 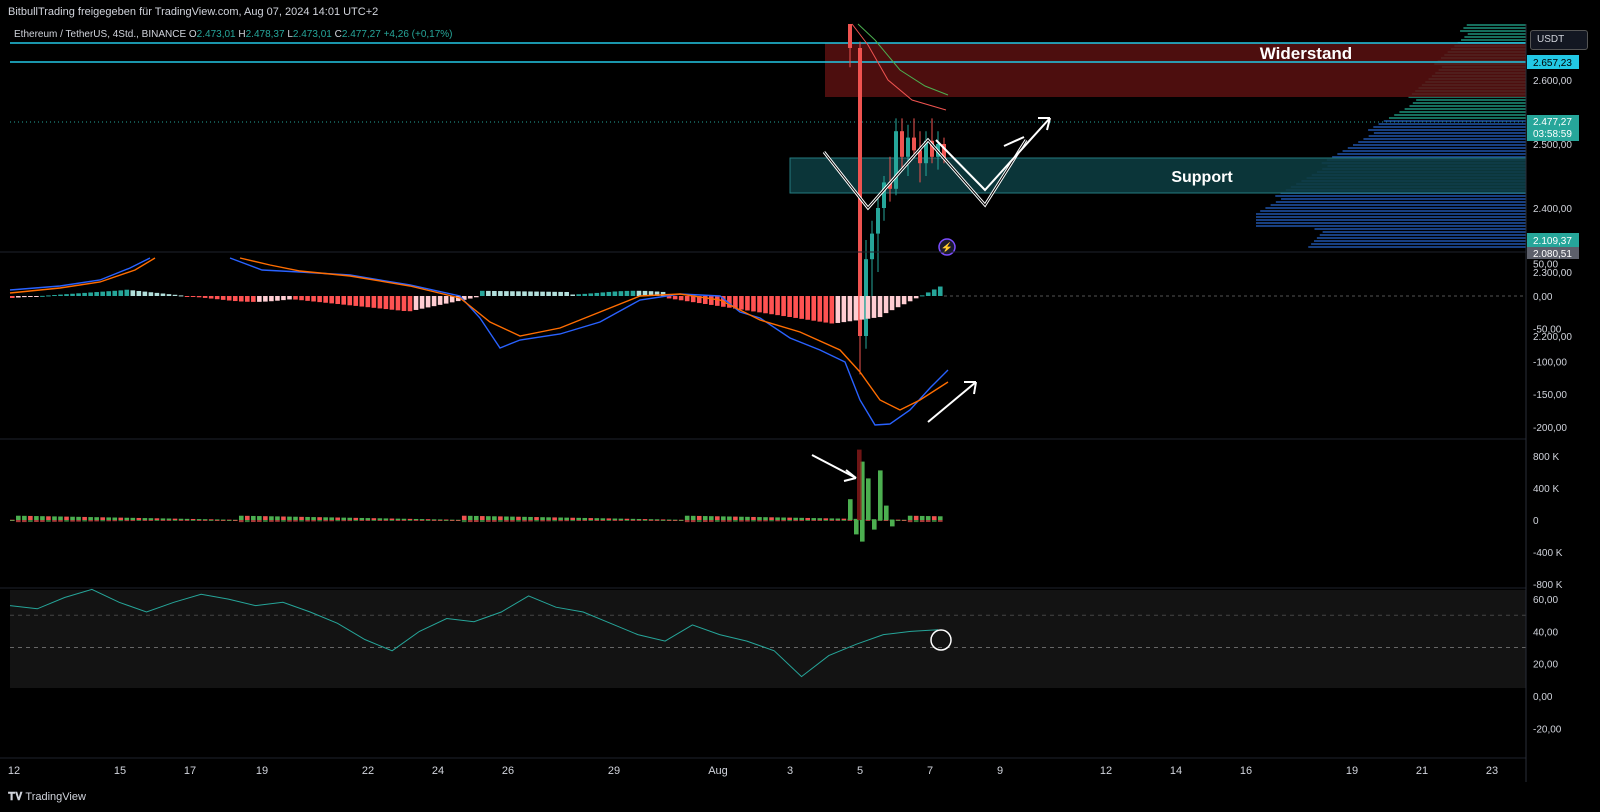 What do you see at coordinates (47, 797) in the screenshot?
I see `tradingview-brand: 𝐓𝐕 TradingView` at bounding box center [47, 797].